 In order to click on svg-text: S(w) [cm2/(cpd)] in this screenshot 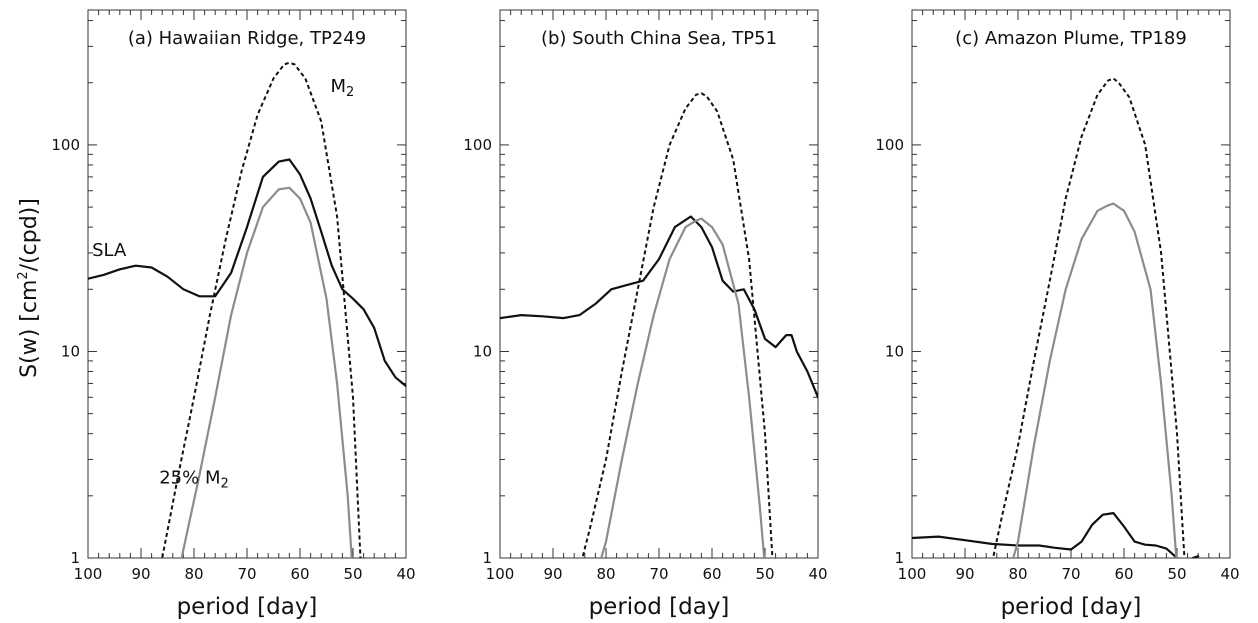, I will do `click(29, 288)`.